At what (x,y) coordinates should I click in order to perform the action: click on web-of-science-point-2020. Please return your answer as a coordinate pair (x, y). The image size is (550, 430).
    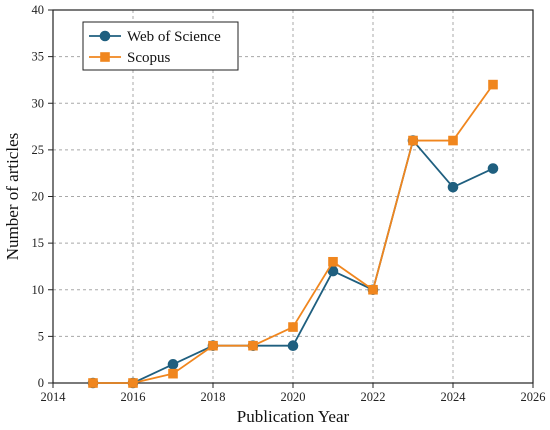
    Looking at the image, I should click on (293, 346).